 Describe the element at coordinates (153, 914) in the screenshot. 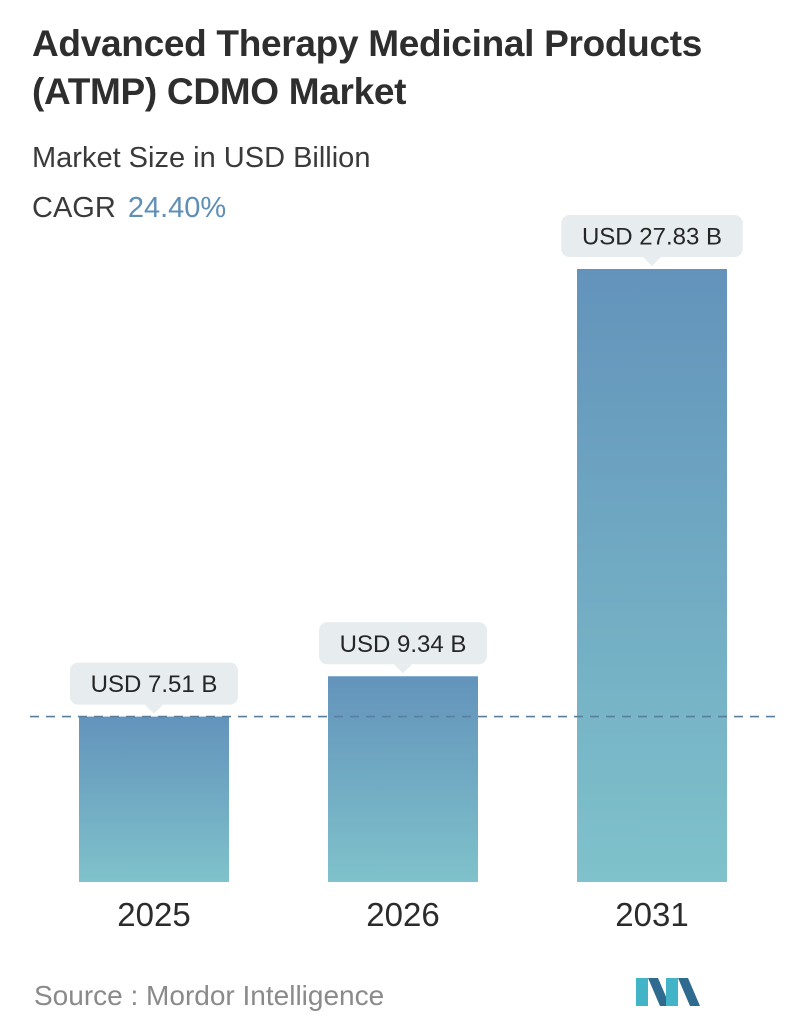

I see `x-tick-label-2025: 2025` at that location.